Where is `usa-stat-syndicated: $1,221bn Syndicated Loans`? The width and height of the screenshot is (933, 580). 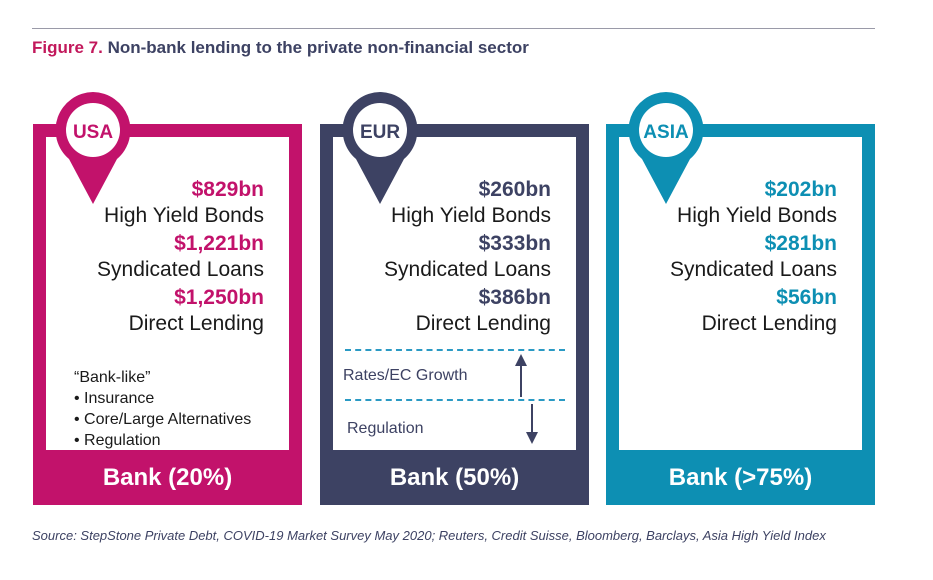
usa-stat-syndicated: $1,221bn Syndicated Loans is located at coordinates (180, 257).